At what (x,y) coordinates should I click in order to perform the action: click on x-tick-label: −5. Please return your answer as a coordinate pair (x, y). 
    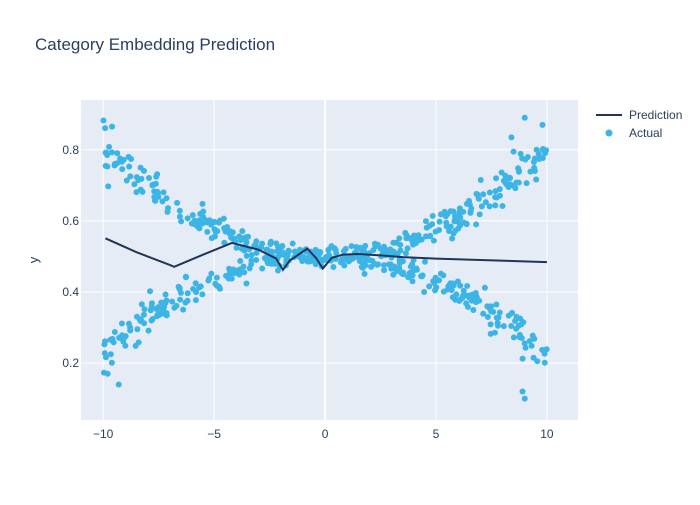
    Looking at the image, I should click on (214, 434).